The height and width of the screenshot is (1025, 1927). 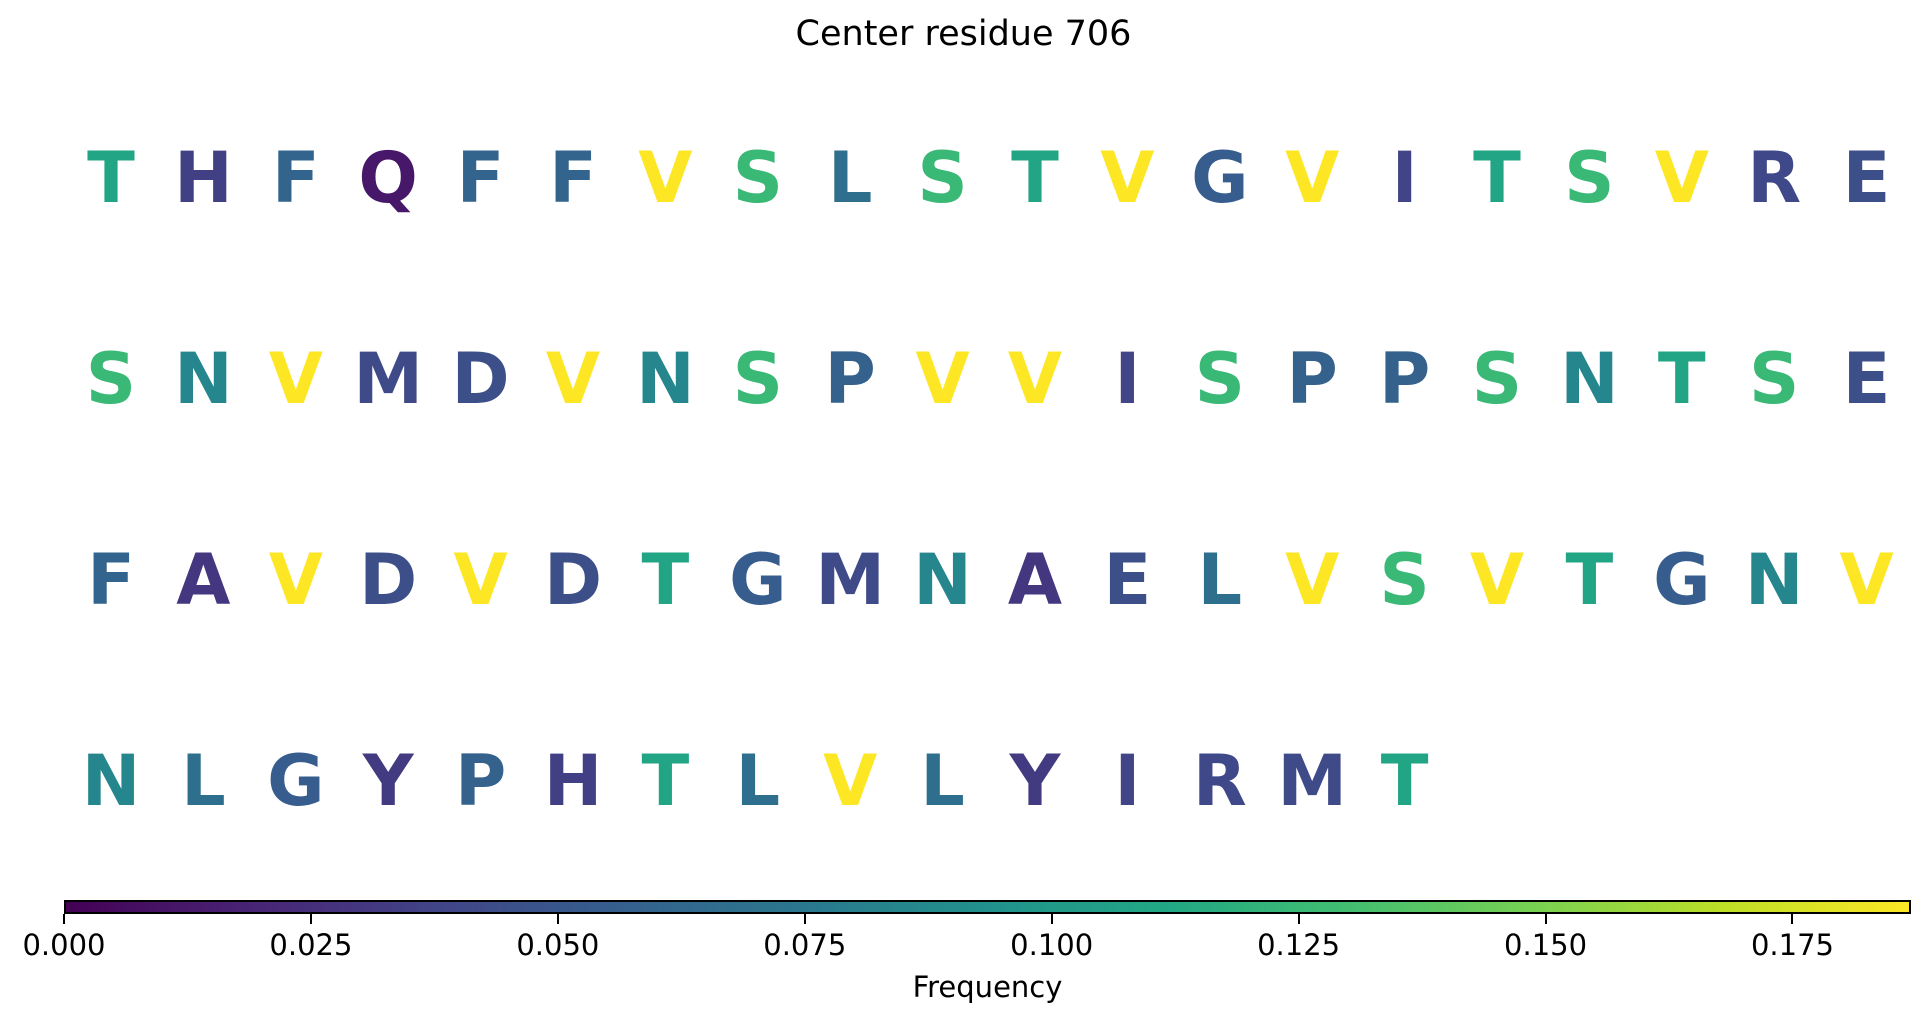 I want to click on colorbar, so click(x=987, y=907).